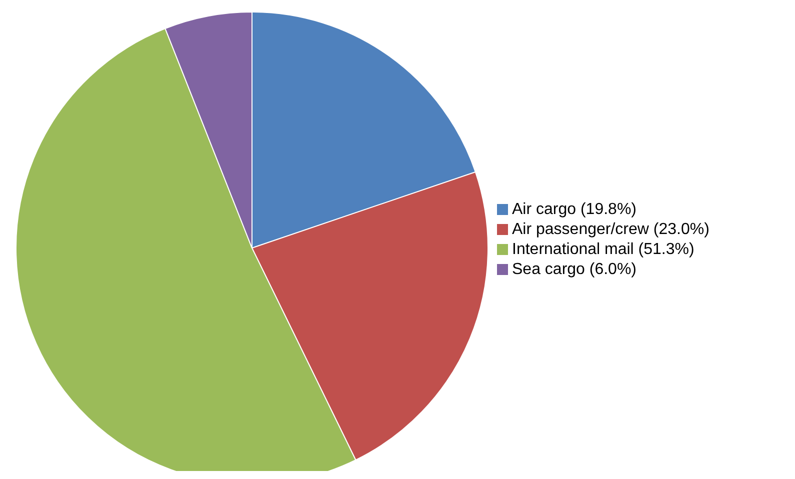 The height and width of the screenshot is (479, 795). I want to click on legend-label: Sea cargo (6.0%), so click(574, 269).